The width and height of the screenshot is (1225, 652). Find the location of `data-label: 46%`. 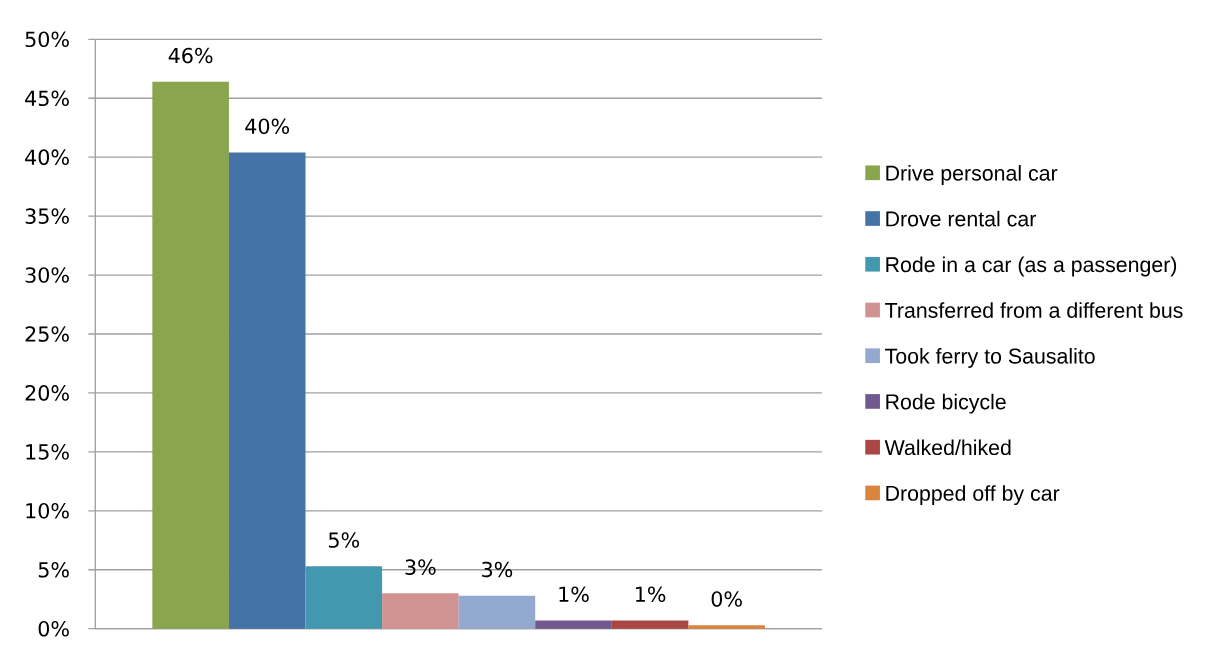

data-label: 46% is located at coordinates (190, 55).